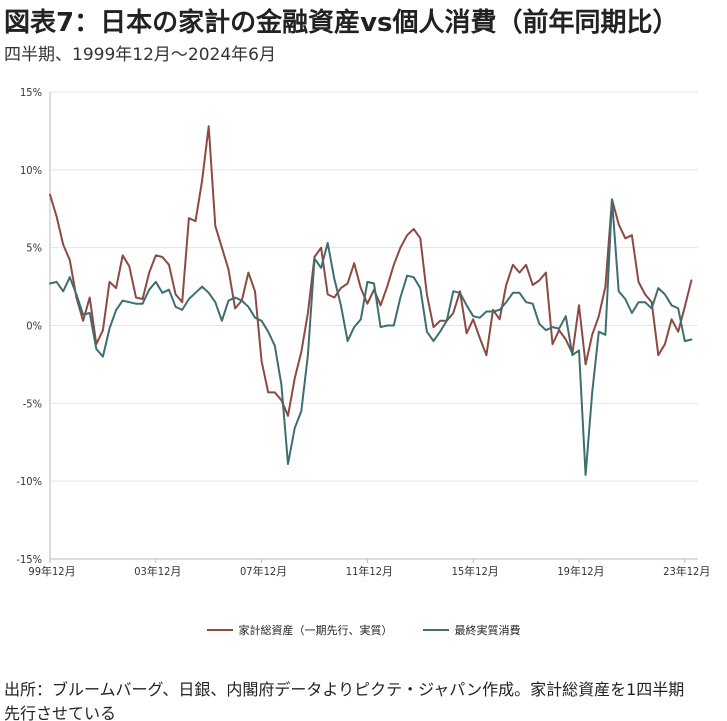  What do you see at coordinates (140, 55) in the screenshot?
I see `chart-subtitle: 四半期、1999年12月～2024年6月` at bounding box center [140, 55].